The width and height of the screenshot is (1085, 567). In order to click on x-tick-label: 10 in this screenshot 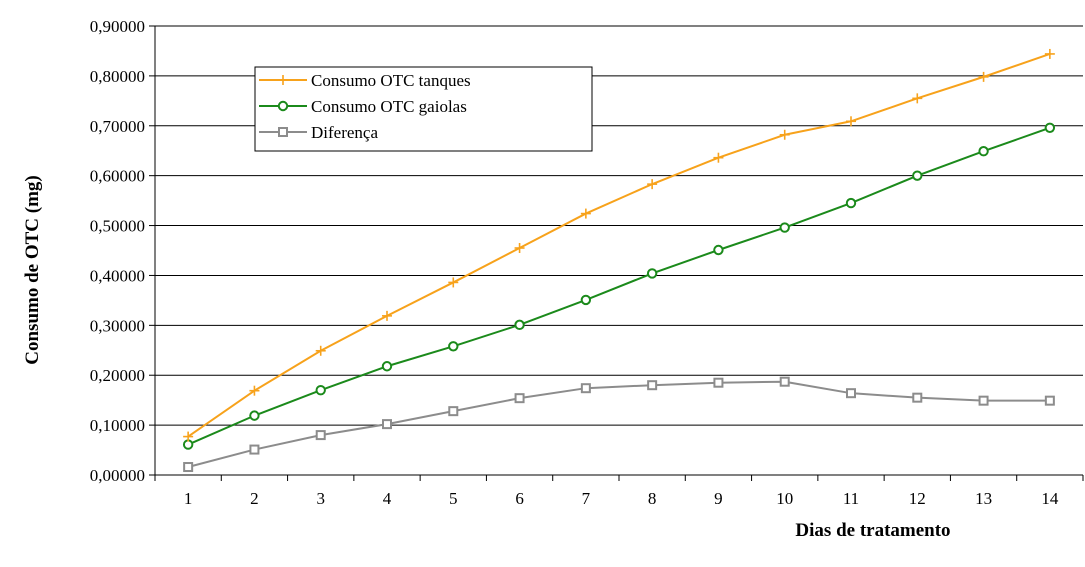, I will do `click(784, 498)`.